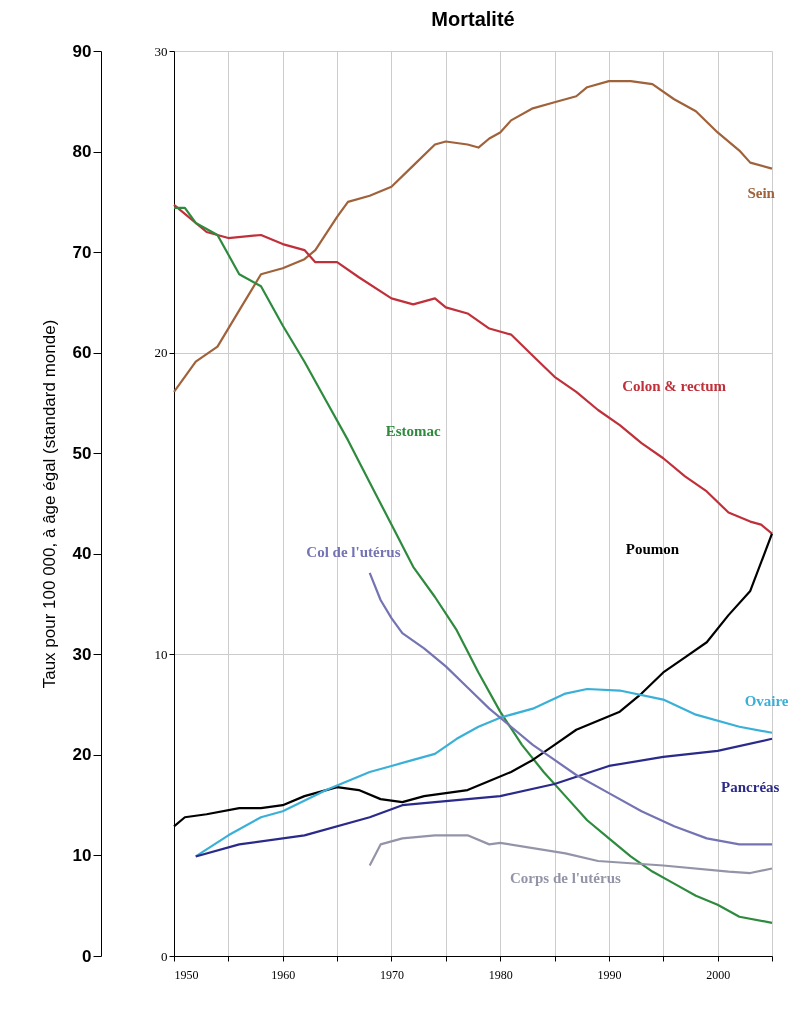 The image size is (797, 1024). I want to click on y-tick-label: 30, so click(161, 51).